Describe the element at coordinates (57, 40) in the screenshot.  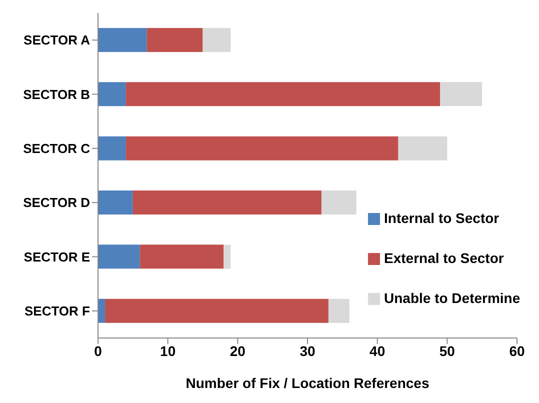
I see `y-tick-label: SECTOR A` at that location.